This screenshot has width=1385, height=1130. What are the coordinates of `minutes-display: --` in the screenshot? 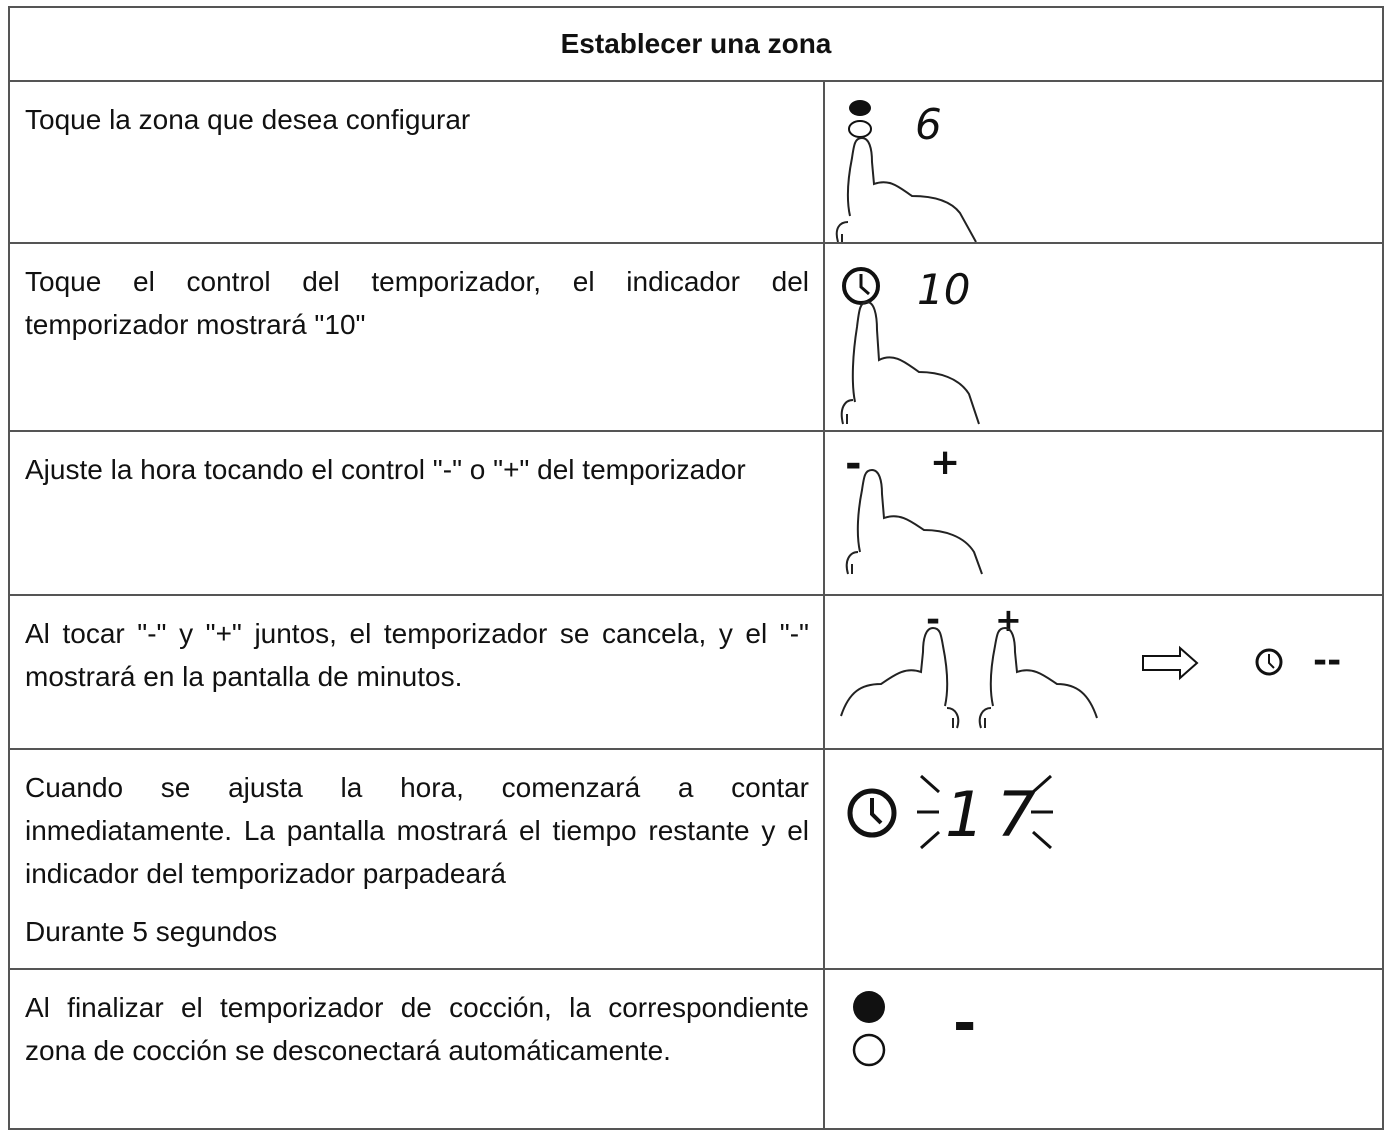 It's located at (1327, 661).